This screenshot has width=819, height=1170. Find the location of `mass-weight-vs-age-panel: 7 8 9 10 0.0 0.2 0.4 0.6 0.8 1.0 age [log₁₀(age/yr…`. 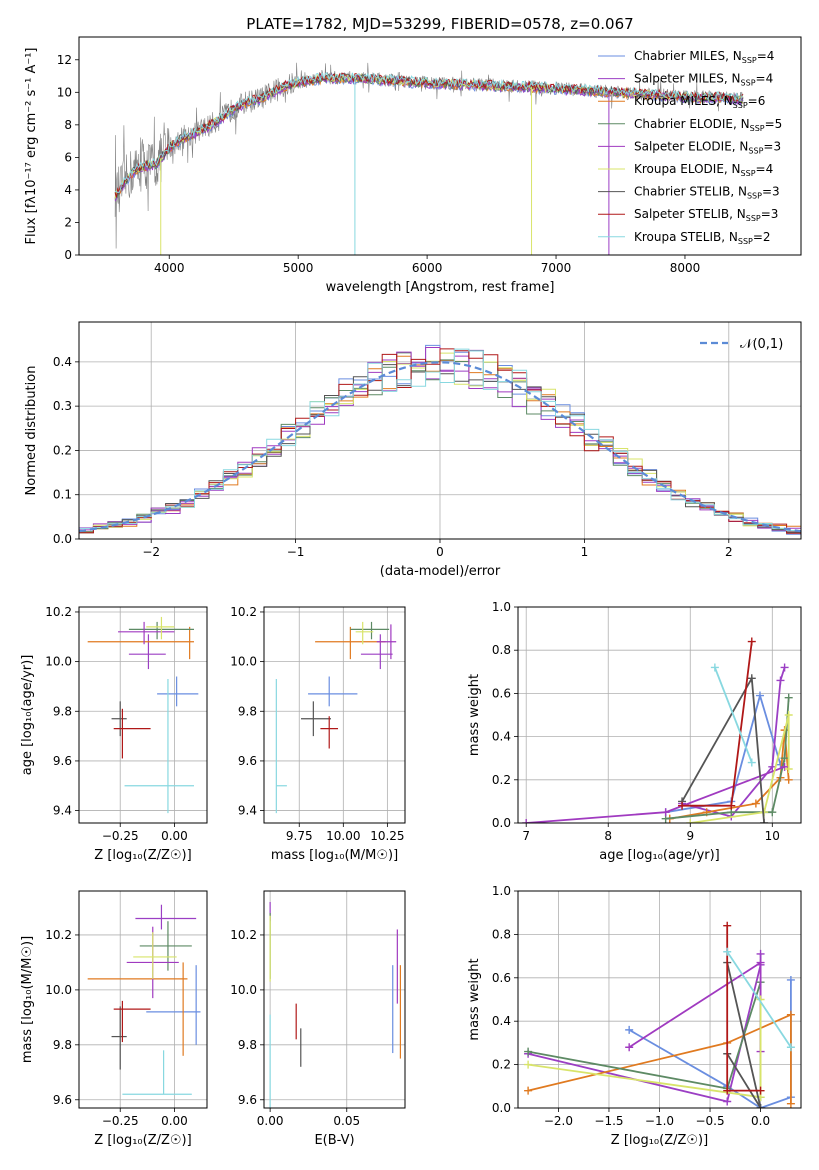

mass-weight-vs-age-panel: 7 8 9 10 0.0 0.2 0.4 0.6 0.8 1.0 age [log₁₀(age/yr… is located at coordinates (634, 731).